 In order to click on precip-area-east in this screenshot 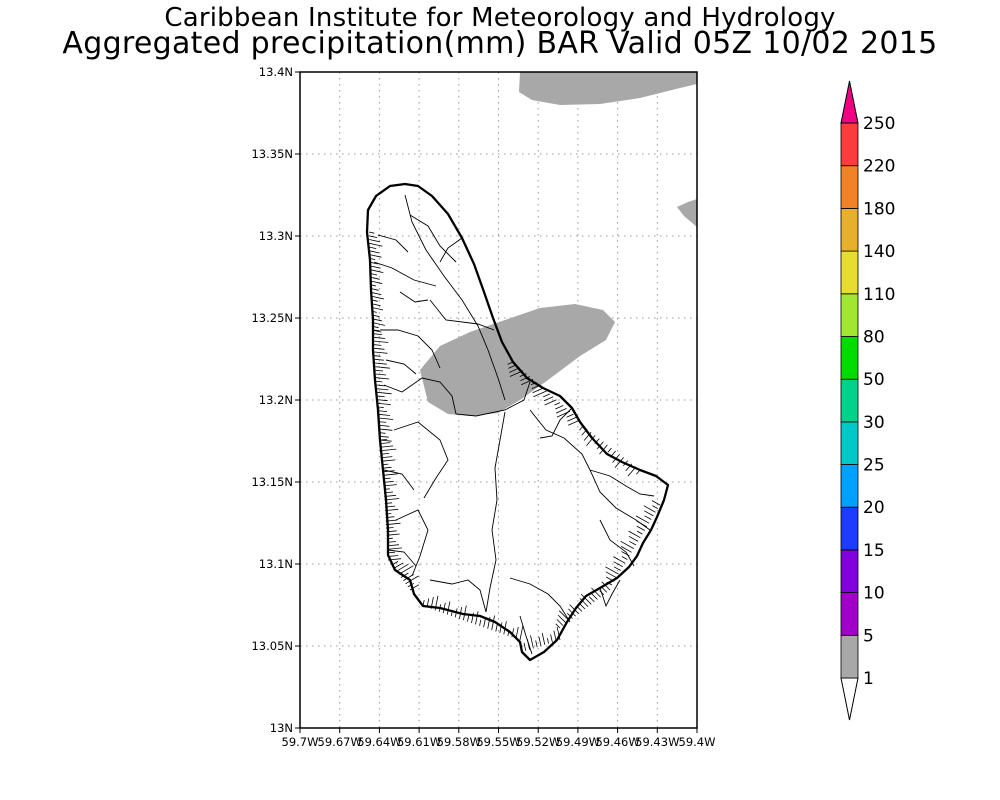, I will do `click(687, 213)`.